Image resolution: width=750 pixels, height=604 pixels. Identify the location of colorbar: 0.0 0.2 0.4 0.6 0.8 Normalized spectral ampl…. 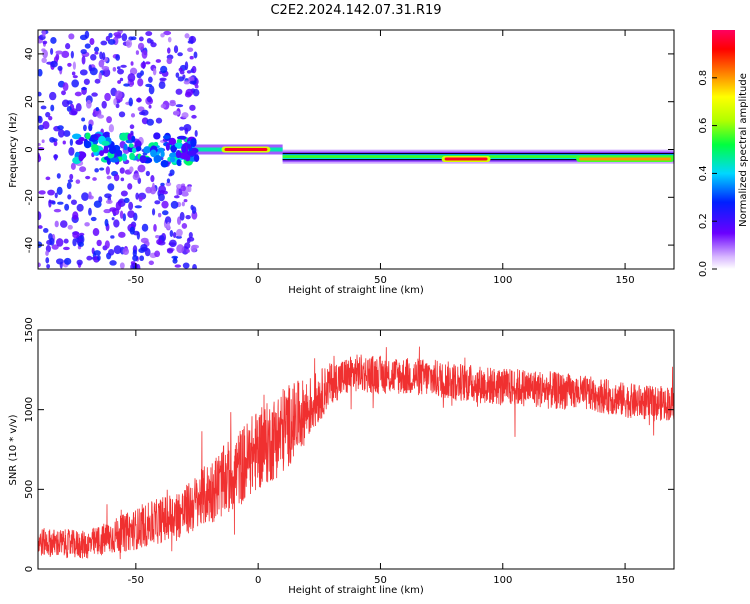
(723, 153).